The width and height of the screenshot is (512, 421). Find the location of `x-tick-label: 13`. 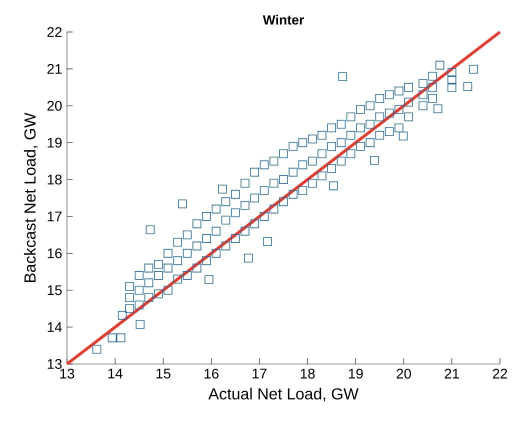

x-tick-label: 13 is located at coordinates (67, 373).